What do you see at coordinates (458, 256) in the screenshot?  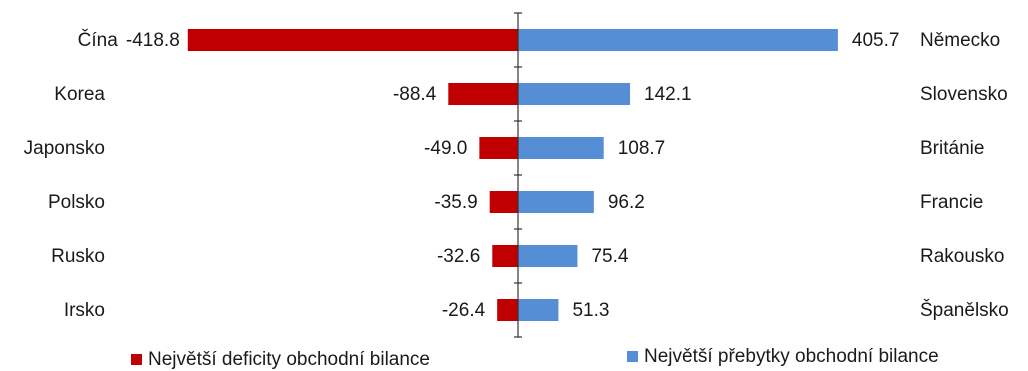 I see `deficit-value-label: -32.6` at bounding box center [458, 256].